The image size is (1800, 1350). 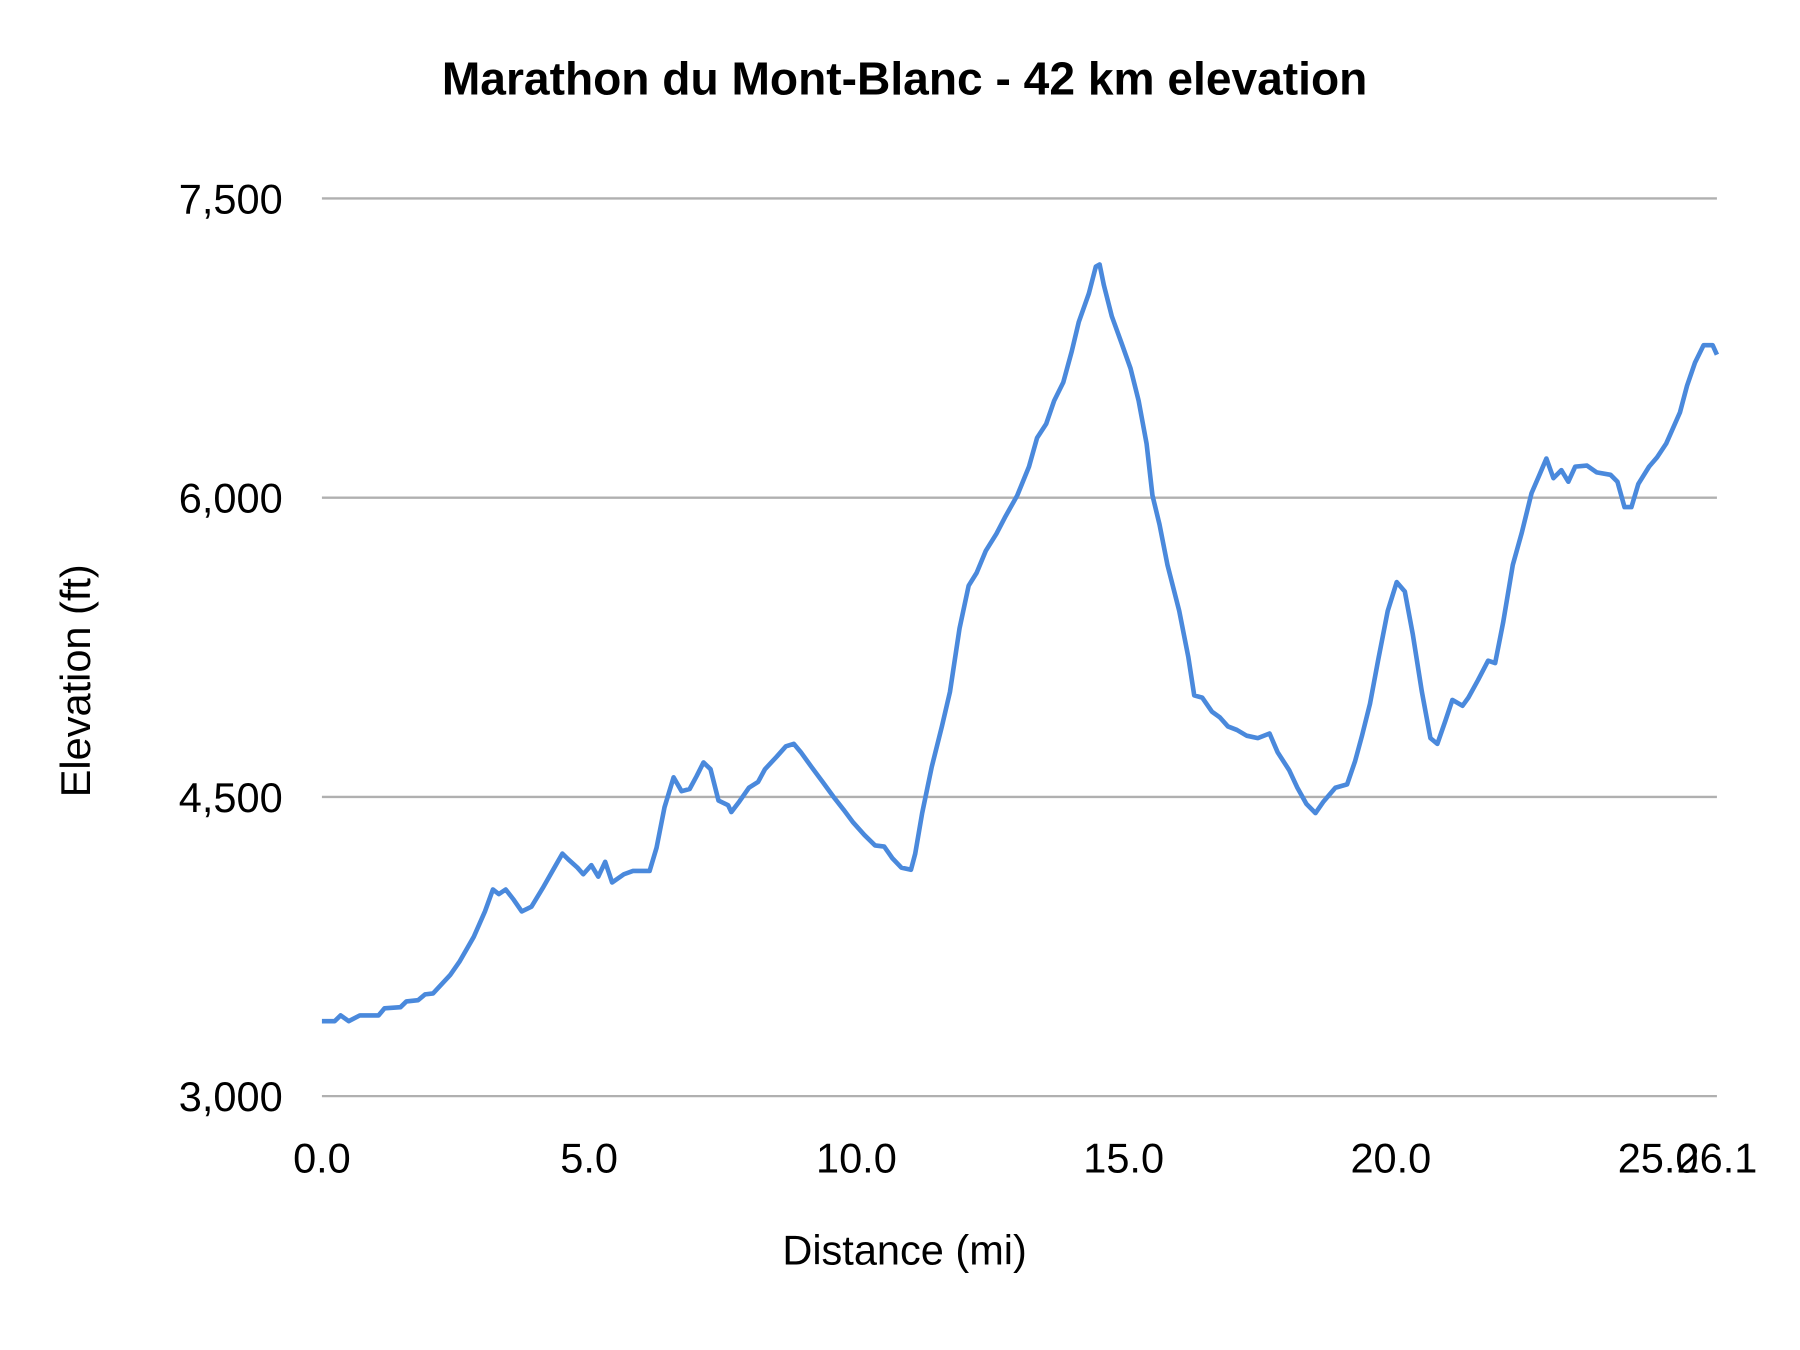 What do you see at coordinates (1717, 1157) in the screenshot?
I see `x-tick-label: 26.1` at bounding box center [1717, 1157].